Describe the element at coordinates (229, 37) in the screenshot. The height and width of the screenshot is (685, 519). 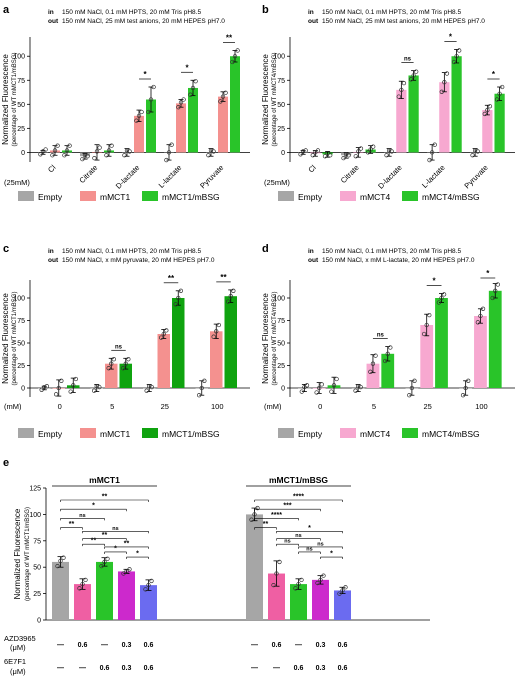
I see `significance-label: **` at that location.